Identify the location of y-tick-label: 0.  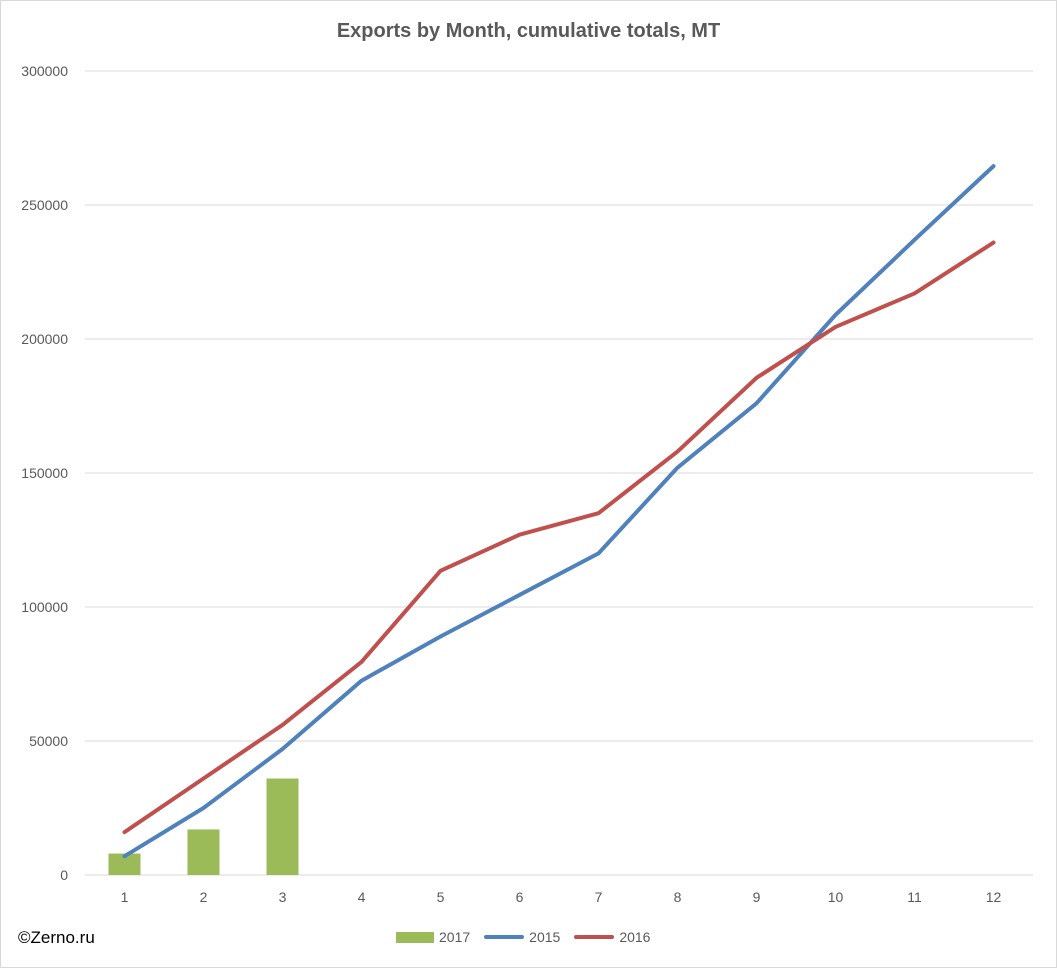
(64, 875).